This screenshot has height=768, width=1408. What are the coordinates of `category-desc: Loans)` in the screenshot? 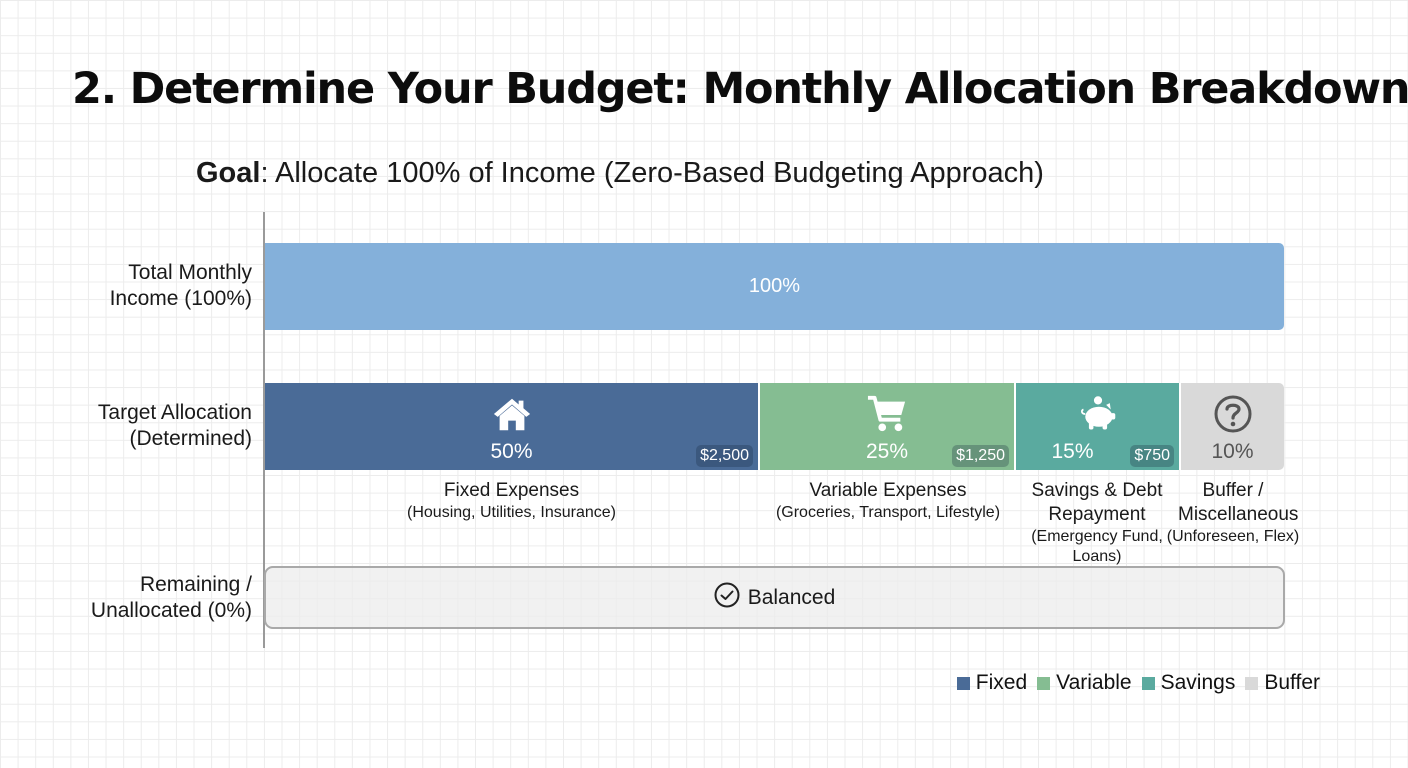 It's located at (1097, 556).